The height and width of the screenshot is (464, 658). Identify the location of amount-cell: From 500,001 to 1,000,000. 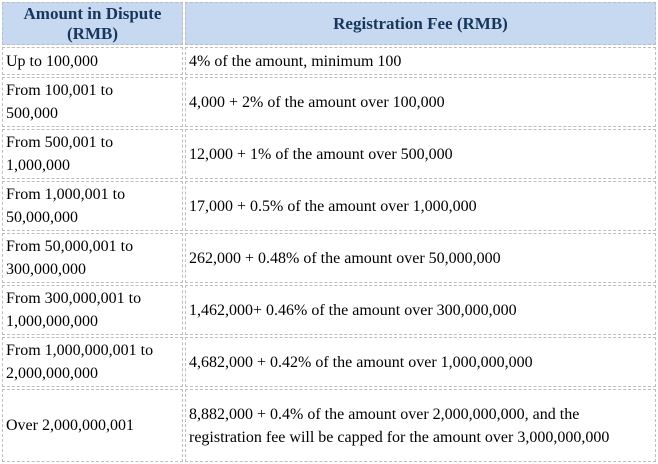
(92, 154).